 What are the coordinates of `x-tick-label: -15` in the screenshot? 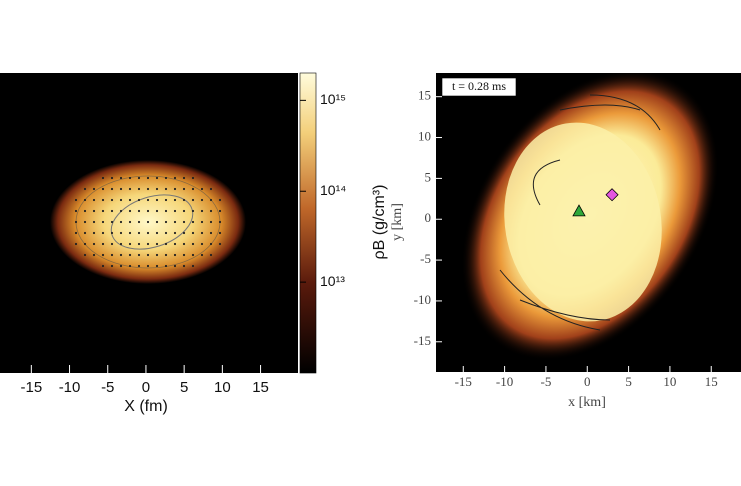 It's located at (31, 387).